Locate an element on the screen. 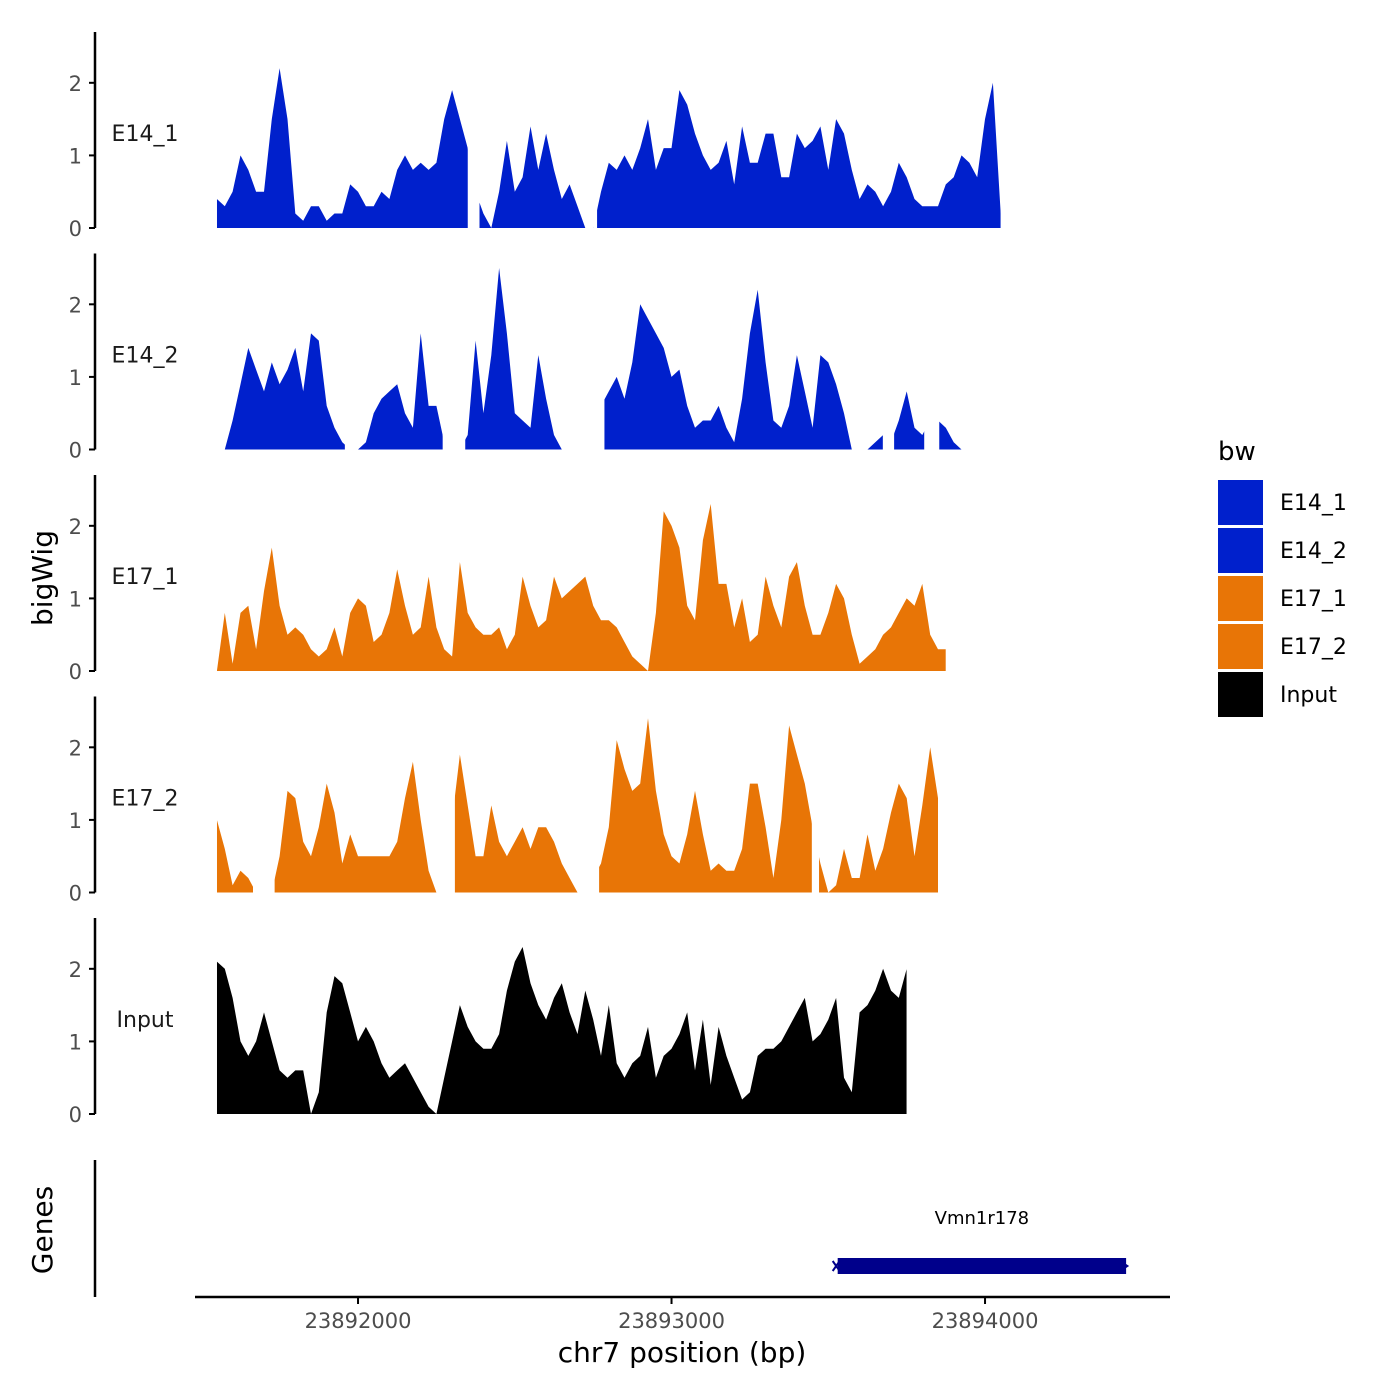  track-panel-Input: 0 1 2 Input is located at coordinates (488, 1022).